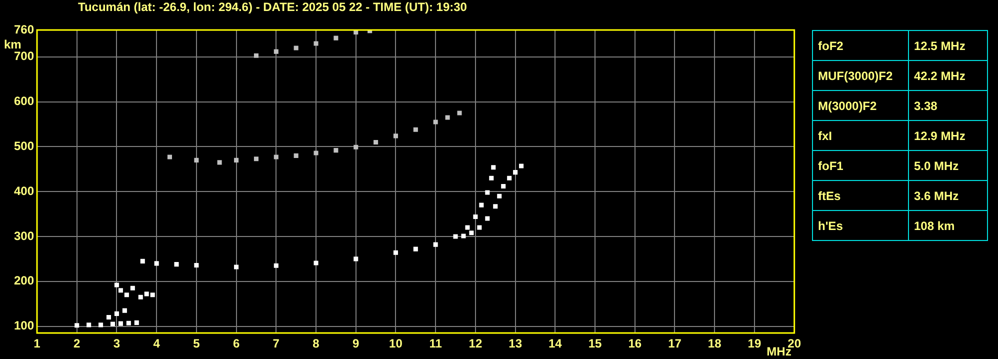 The height and width of the screenshot is (359, 998). Describe the element at coordinates (276, 343) in the screenshot. I see `x-tick-label: 7` at that location.